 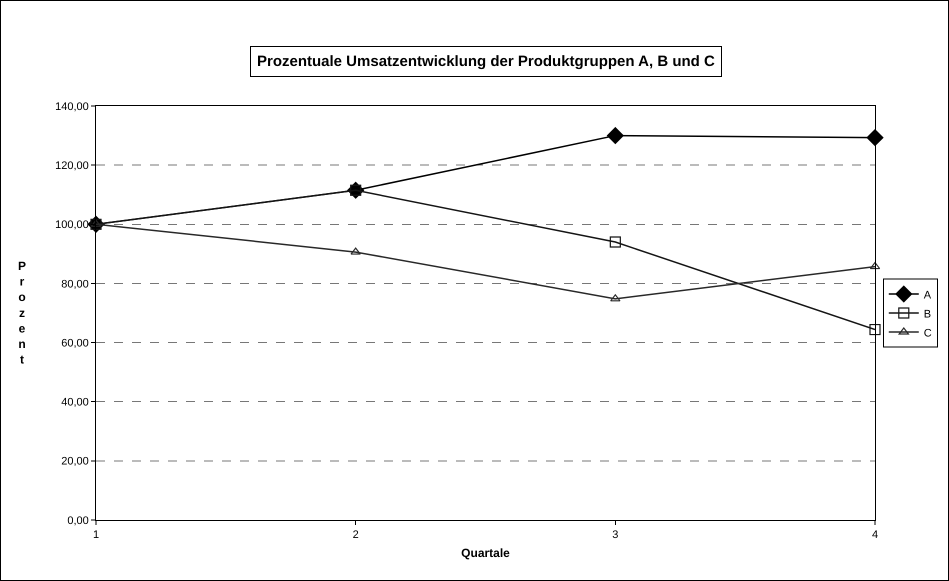 I want to click on y-tick-label: 140,00, so click(x=72, y=106).